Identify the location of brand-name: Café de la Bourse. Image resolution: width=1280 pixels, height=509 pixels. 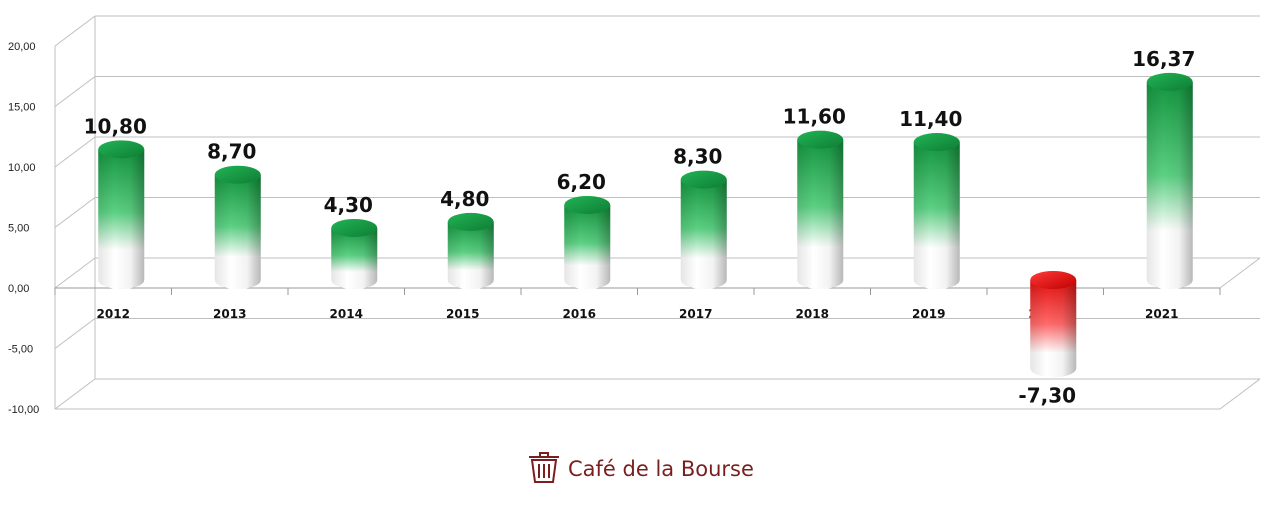
(661, 469).